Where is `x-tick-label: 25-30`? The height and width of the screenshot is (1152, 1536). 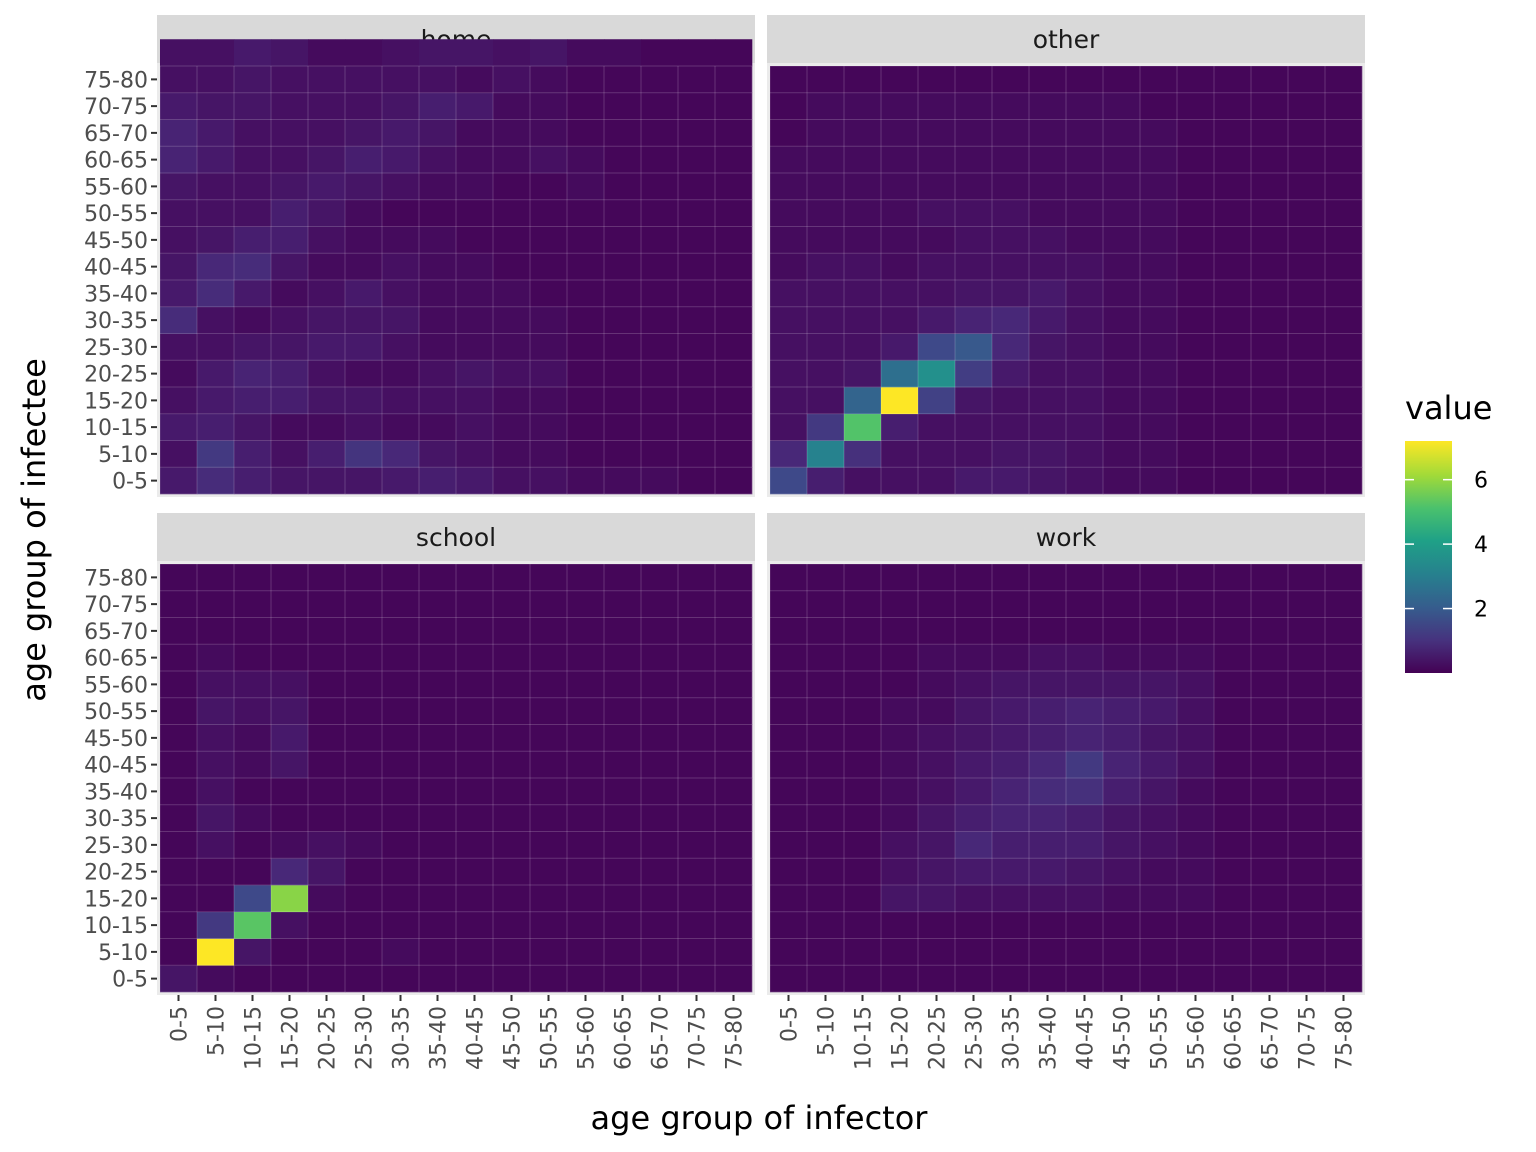
x-tick-label: 25-30 is located at coordinates (975, 1038).